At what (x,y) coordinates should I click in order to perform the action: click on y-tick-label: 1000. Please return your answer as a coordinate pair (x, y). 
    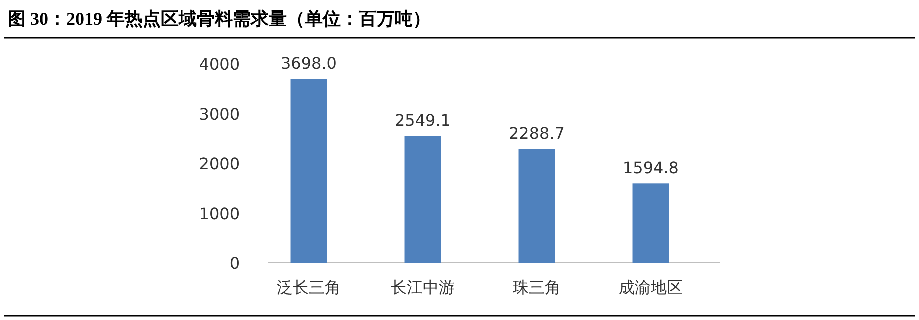
    Looking at the image, I should click on (219, 214).